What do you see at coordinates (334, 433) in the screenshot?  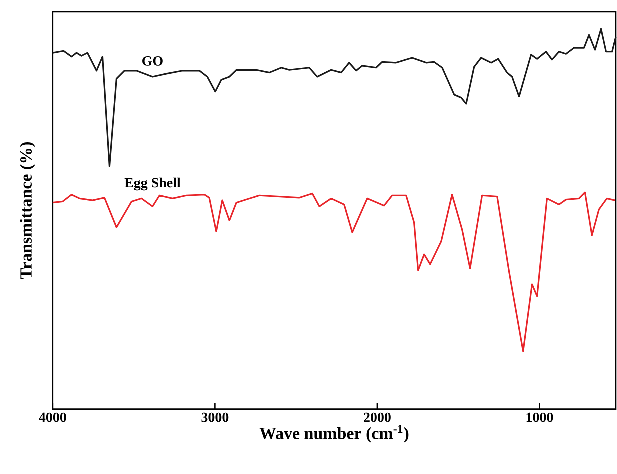 I see `x-axis-title: Wave number (cm$^{-1}$)` at bounding box center [334, 433].